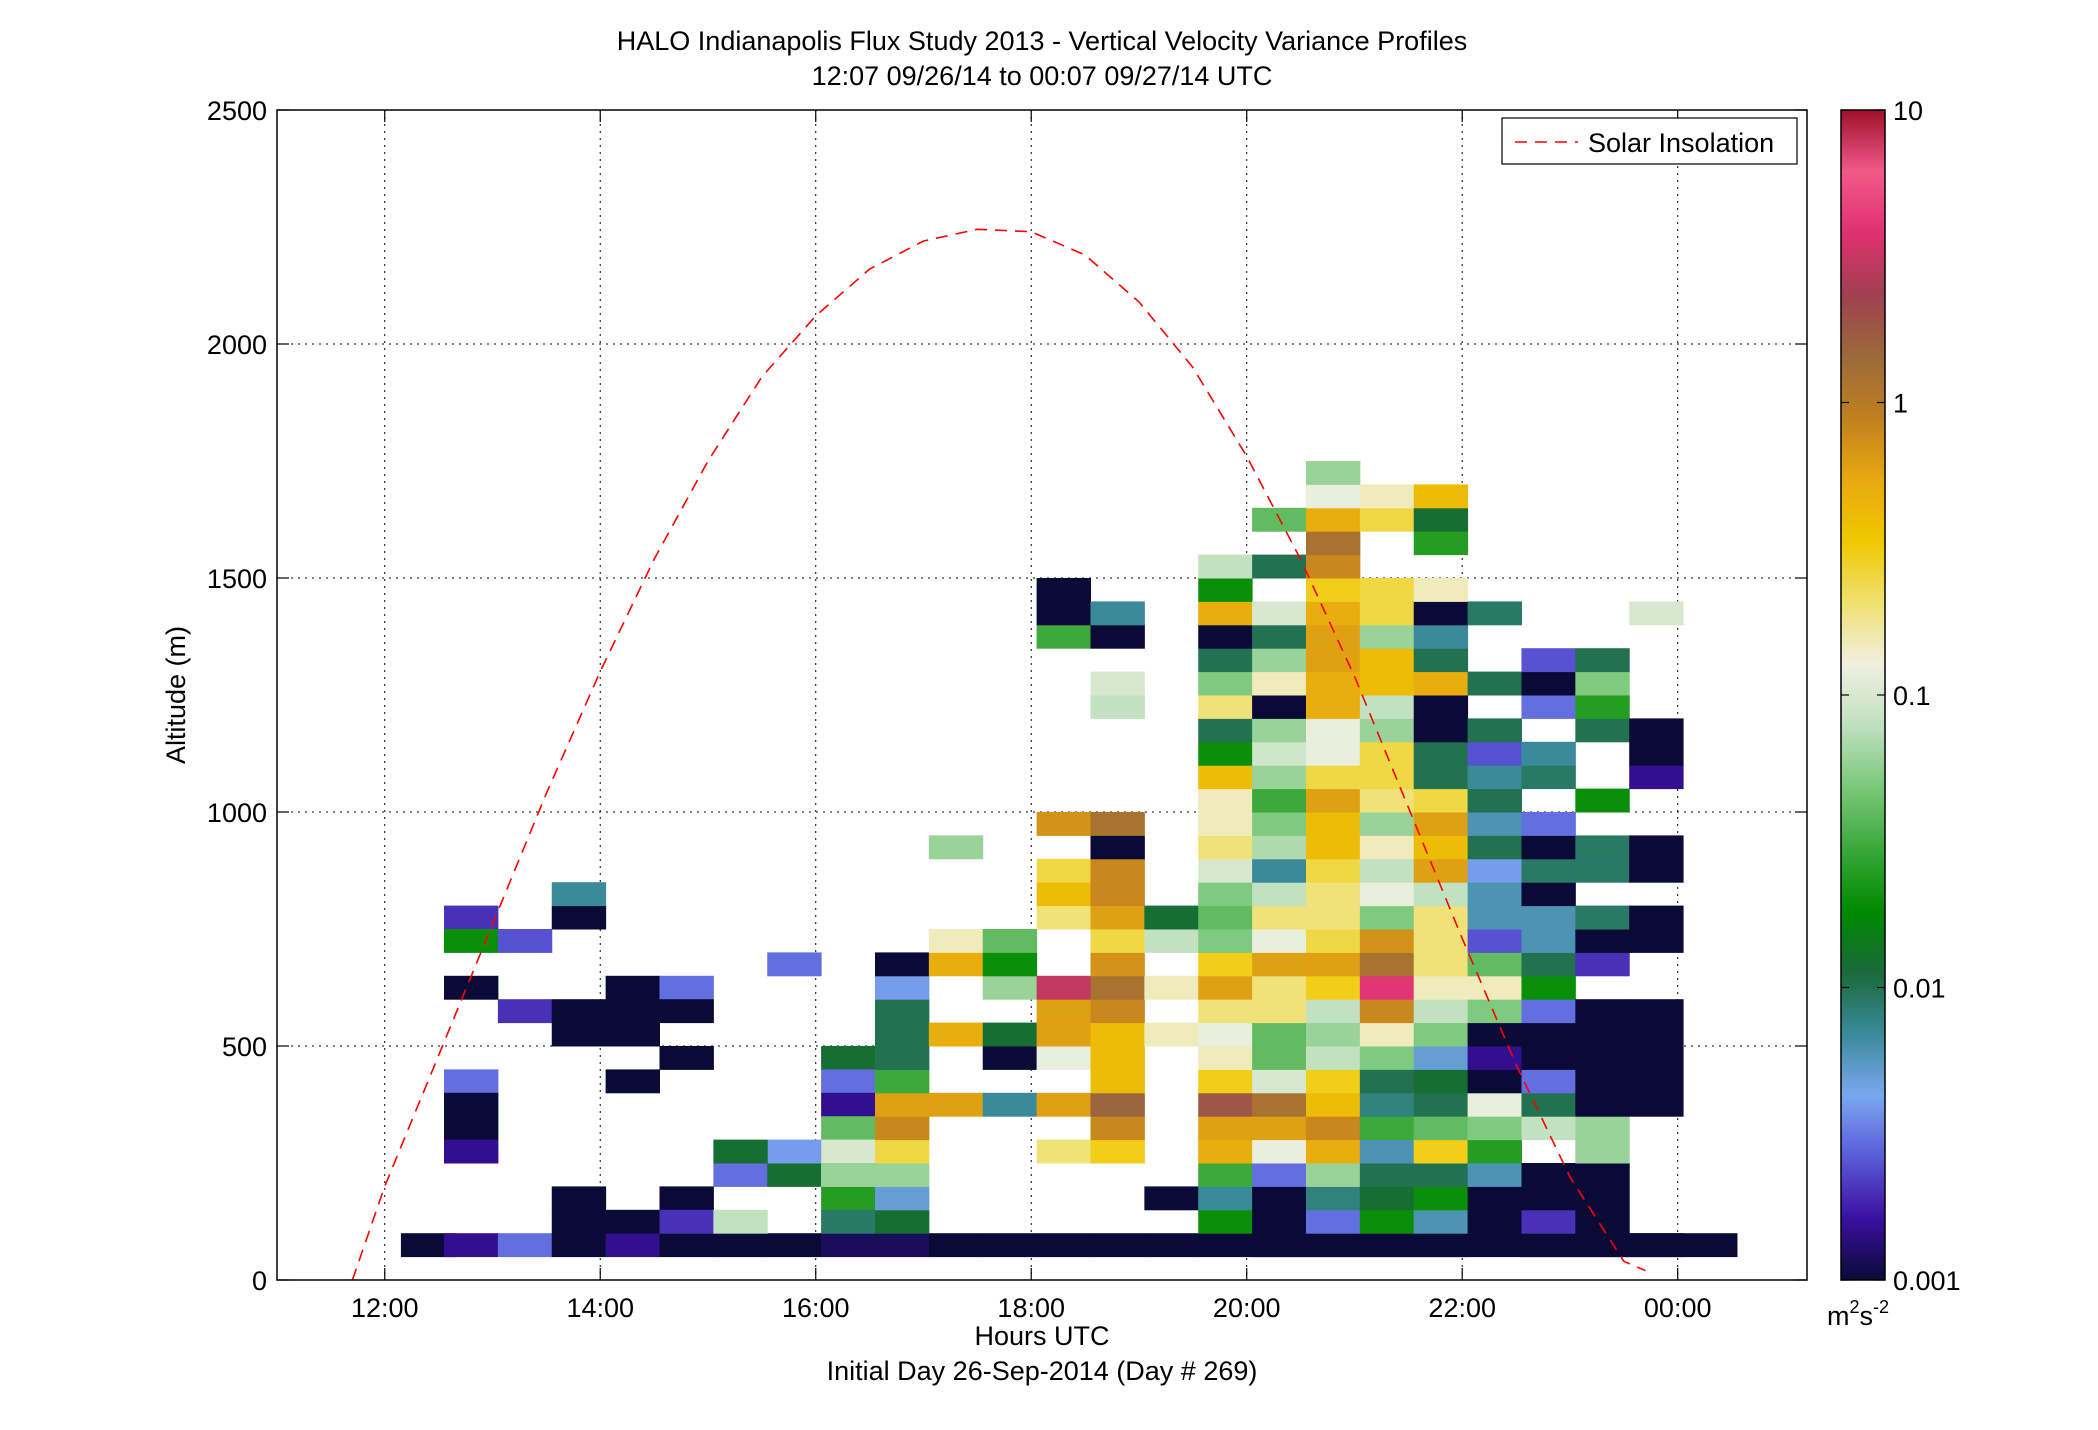 This screenshot has width=2098, height=1430. I want to click on legend: Solar Insolation, so click(1649, 141).